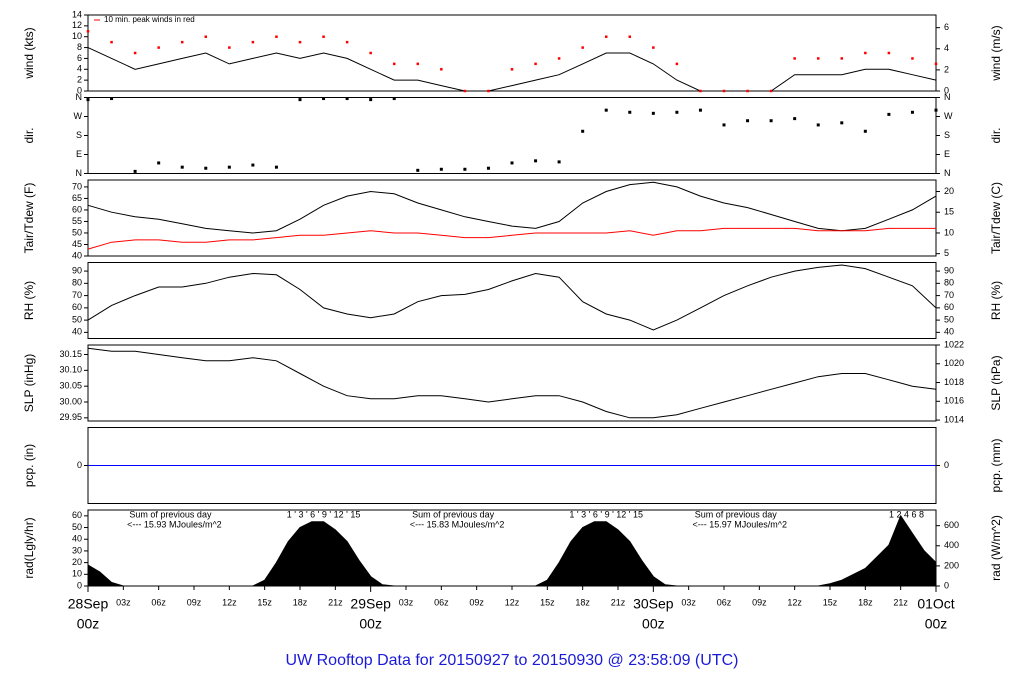  Describe the element at coordinates (77, 319) in the screenshot. I see `y-tick-label: 50` at that location.